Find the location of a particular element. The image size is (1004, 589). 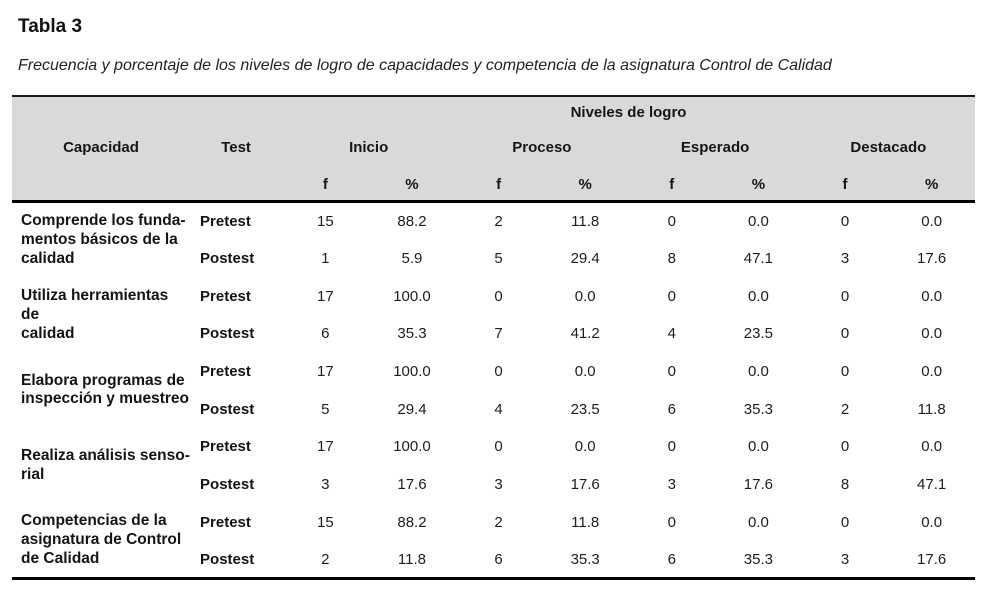

freq-cell-esperado: 3 is located at coordinates (671, 485).